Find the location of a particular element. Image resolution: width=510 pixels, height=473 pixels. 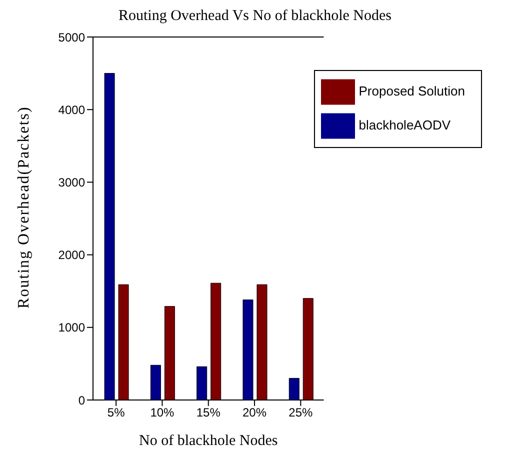

y-tick-label: 1000 is located at coordinates (72, 327).